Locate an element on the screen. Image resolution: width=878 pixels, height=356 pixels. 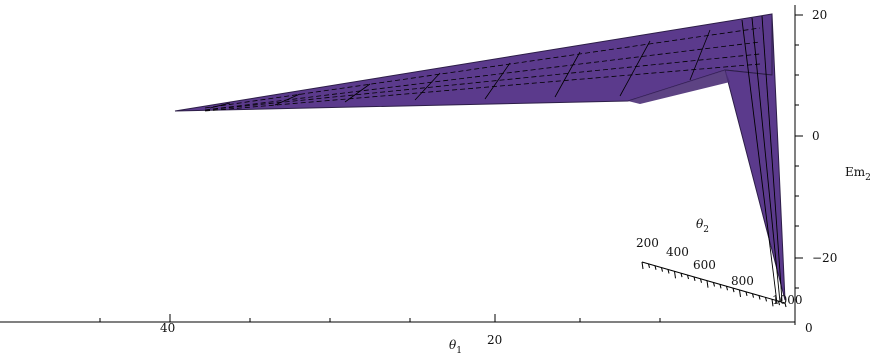
surface-face-lower is located at coordinates (755, 157).